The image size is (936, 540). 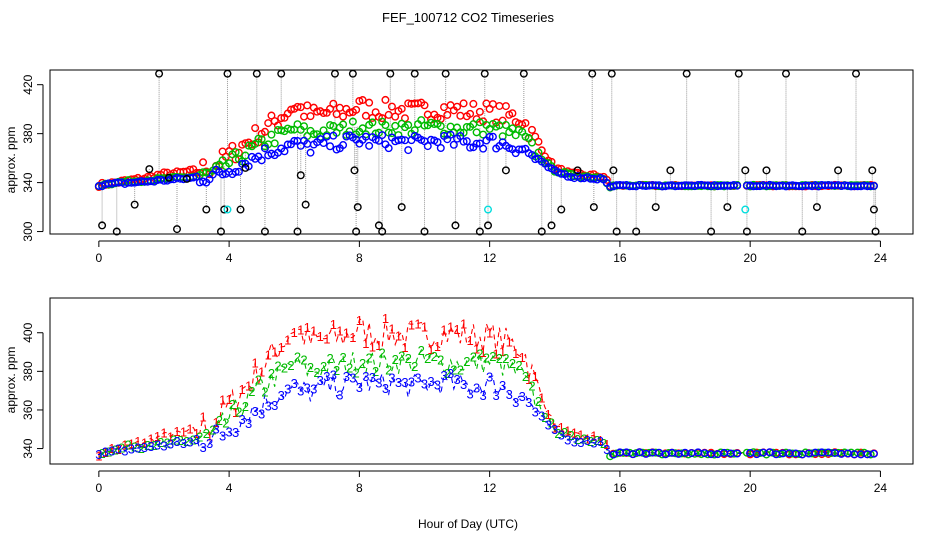 I want to click on bottom-y-tick-label: 380, so click(x=28, y=371).